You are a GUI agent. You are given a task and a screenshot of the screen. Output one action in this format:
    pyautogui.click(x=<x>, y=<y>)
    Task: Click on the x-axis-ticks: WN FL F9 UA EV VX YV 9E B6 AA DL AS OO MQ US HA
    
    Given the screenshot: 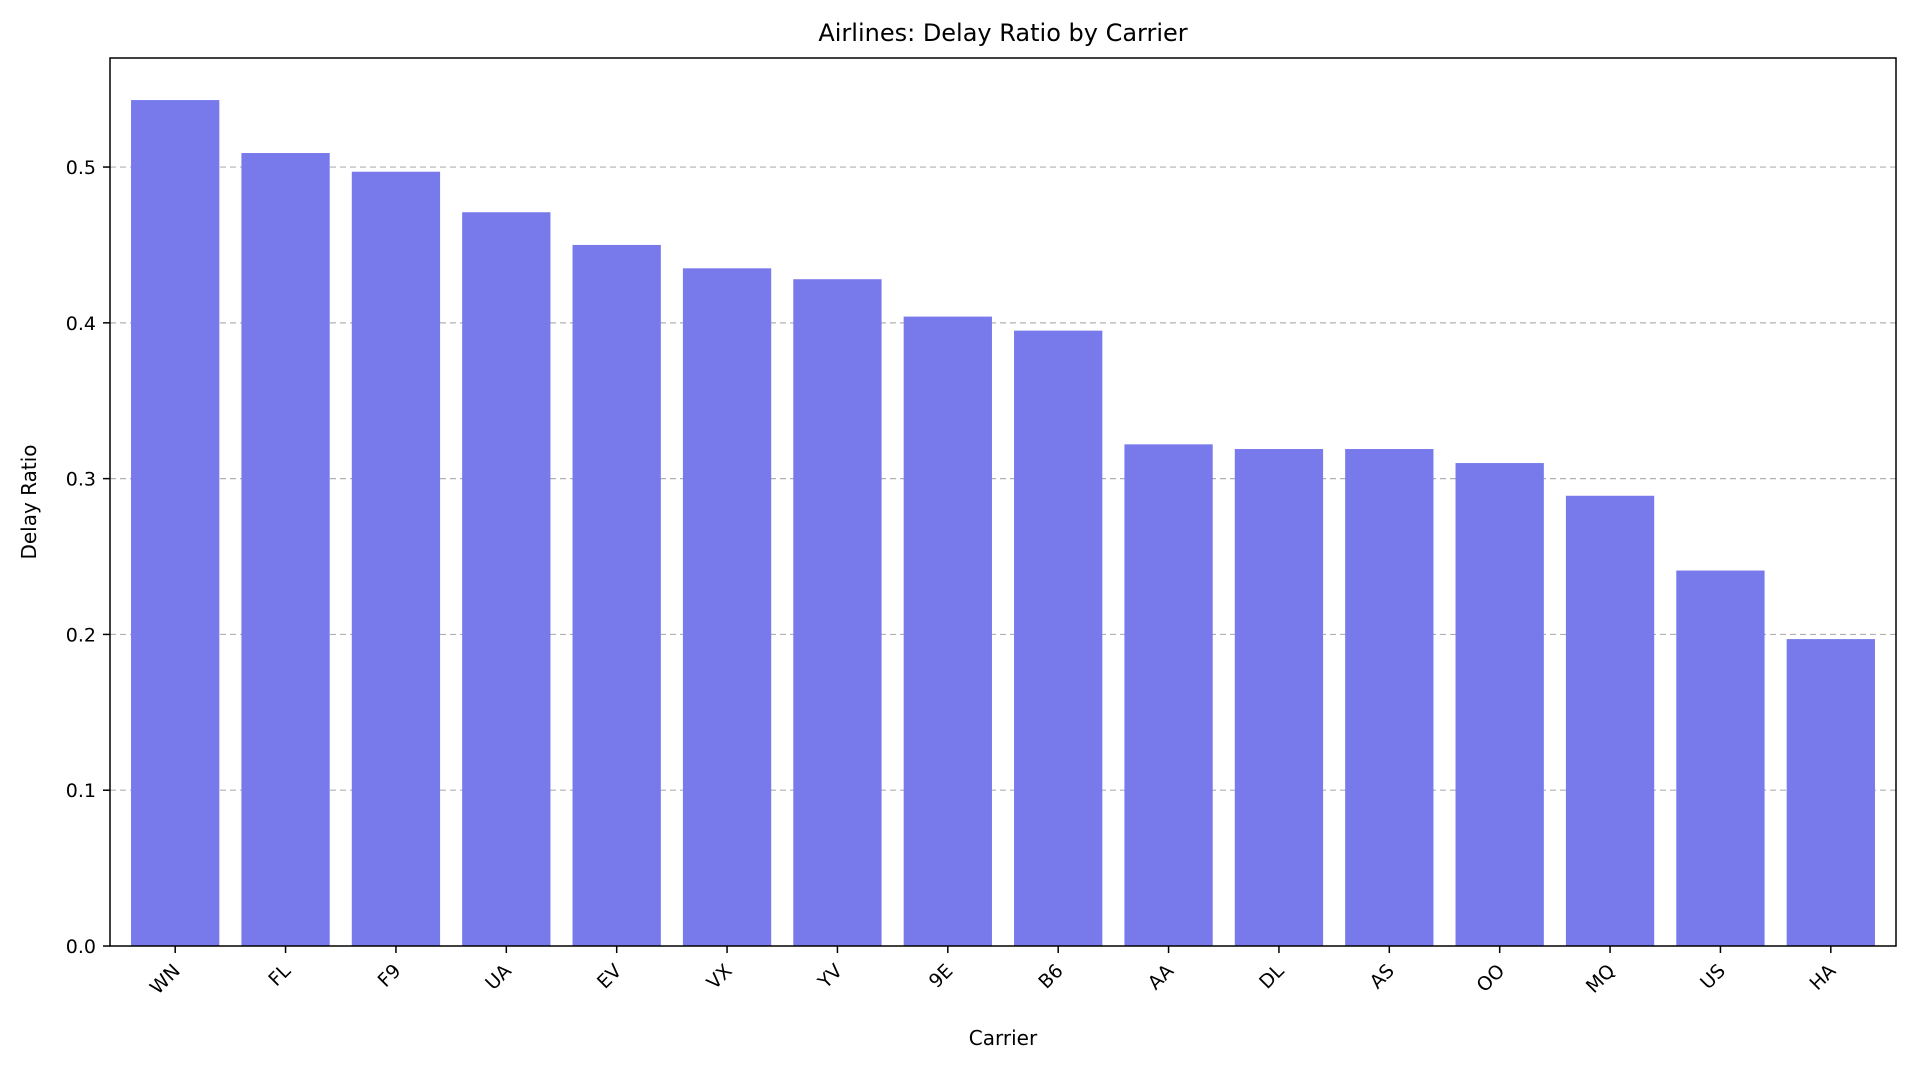 What is the action you would take?
    pyautogui.click(x=993, y=972)
    